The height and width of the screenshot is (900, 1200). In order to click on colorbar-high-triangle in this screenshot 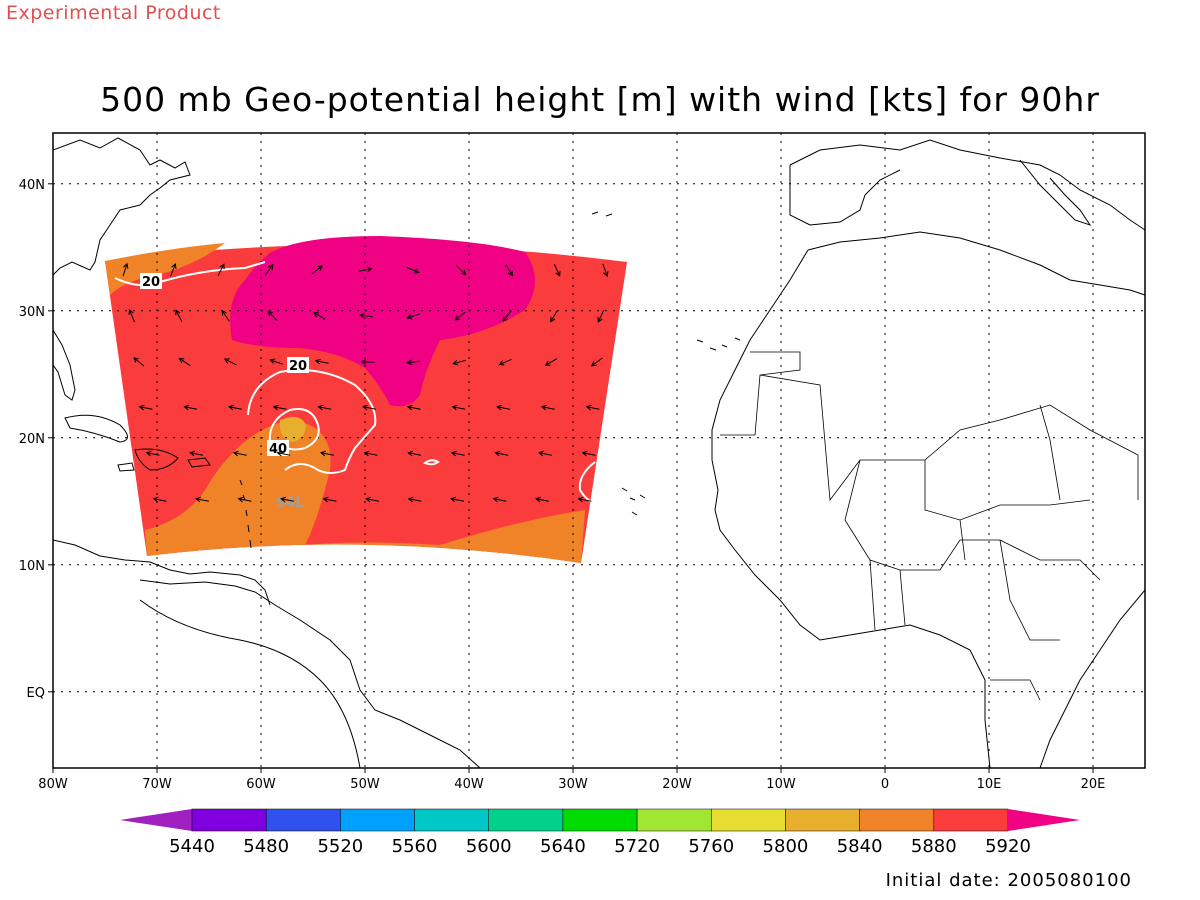, I will do `click(1044, 820)`.